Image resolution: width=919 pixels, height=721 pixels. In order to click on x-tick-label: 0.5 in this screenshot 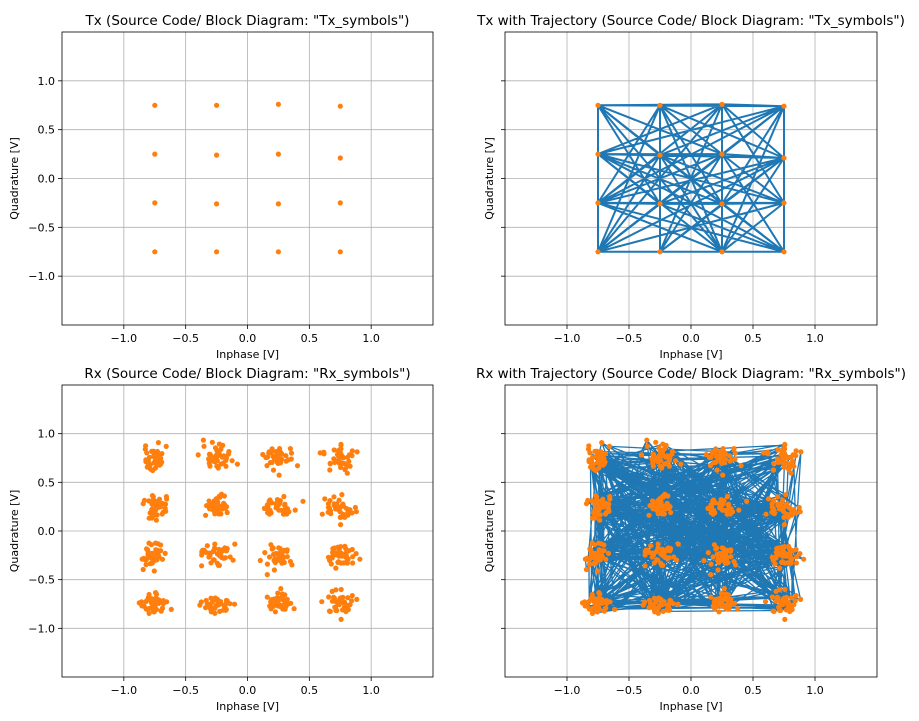, I will do `click(310, 690)`.